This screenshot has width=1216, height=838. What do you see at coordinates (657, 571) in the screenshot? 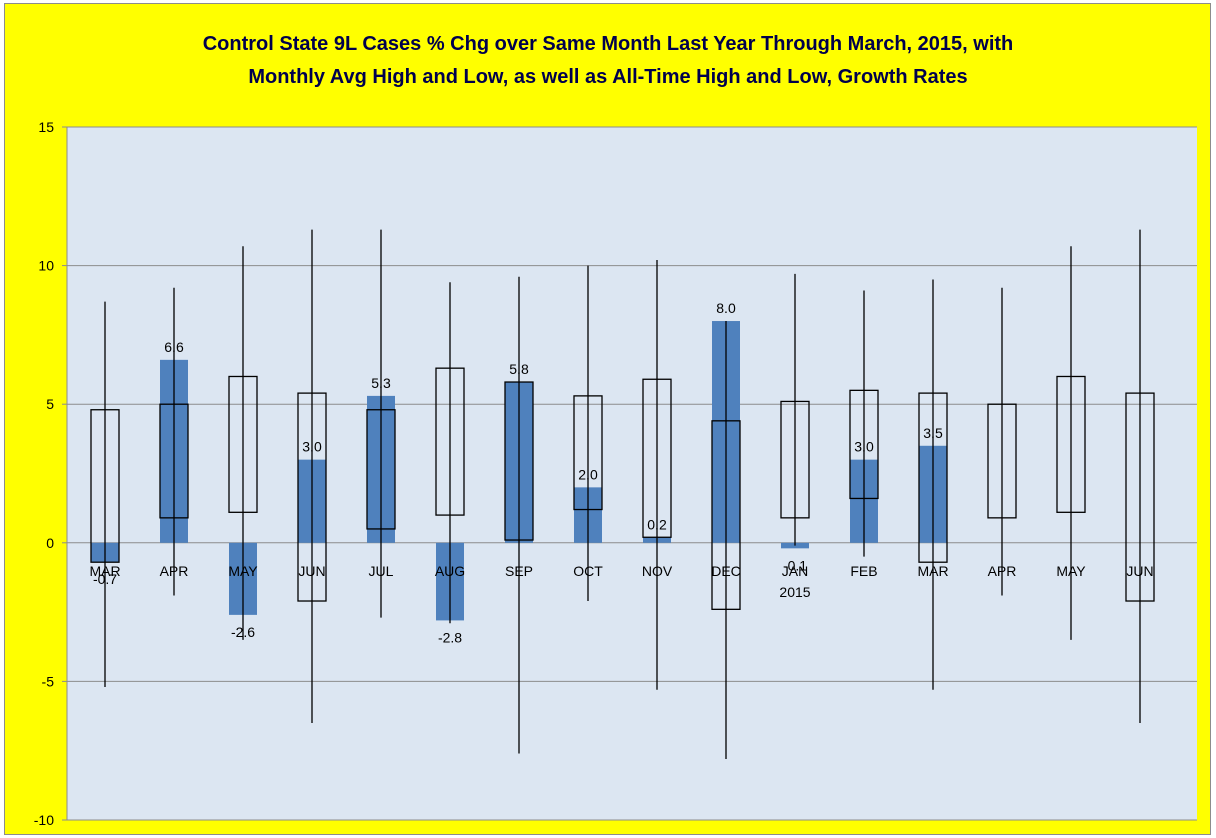
I see `x-category-label: NOV` at bounding box center [657, 571].